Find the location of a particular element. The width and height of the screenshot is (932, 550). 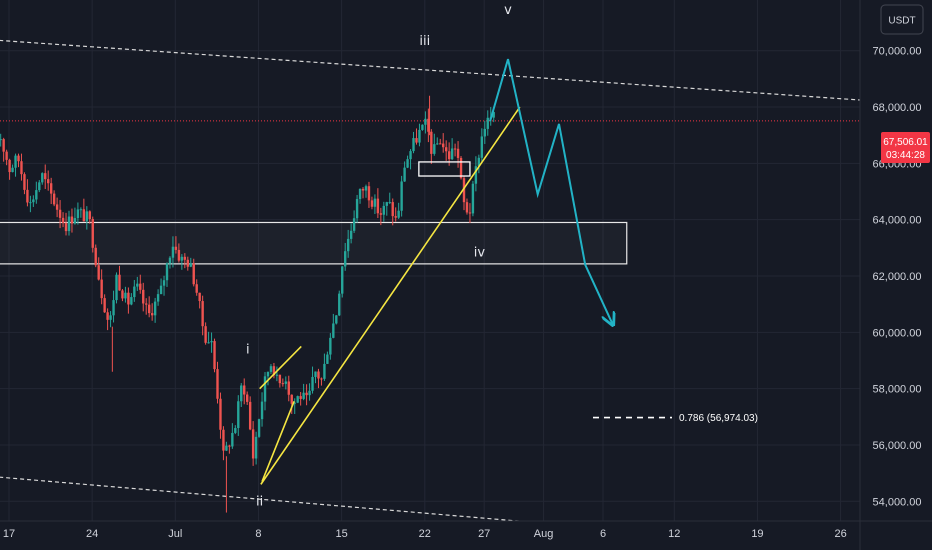

x-tick-label: 15 is located at coordinates (342, 534).